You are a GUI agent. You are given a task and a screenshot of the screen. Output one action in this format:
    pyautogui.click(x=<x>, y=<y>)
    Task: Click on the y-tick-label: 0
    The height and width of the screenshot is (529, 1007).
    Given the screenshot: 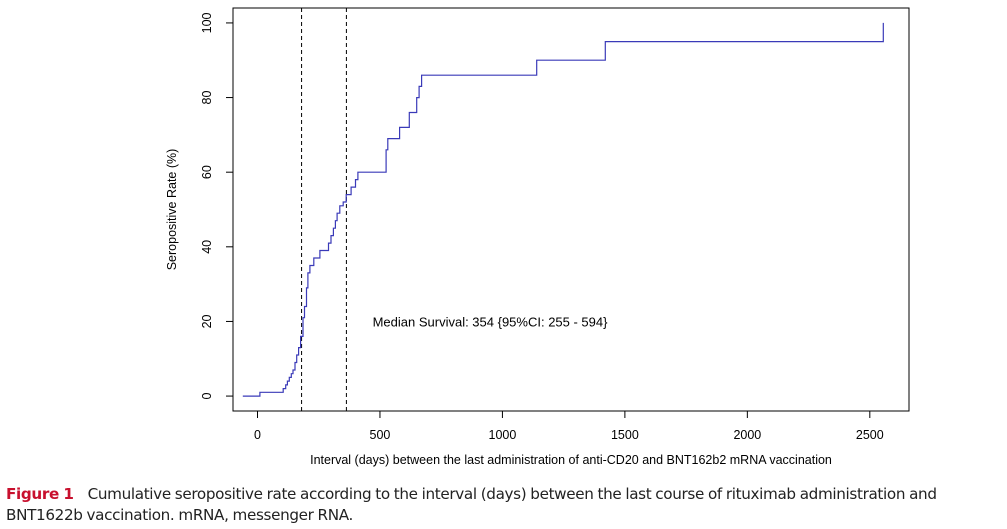 What is the action you would take?
    pyautogui.click(x=207, y=396)
    